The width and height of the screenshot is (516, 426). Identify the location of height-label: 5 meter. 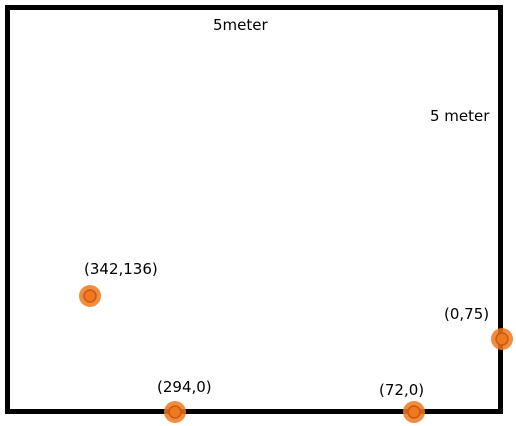
(460, 116).